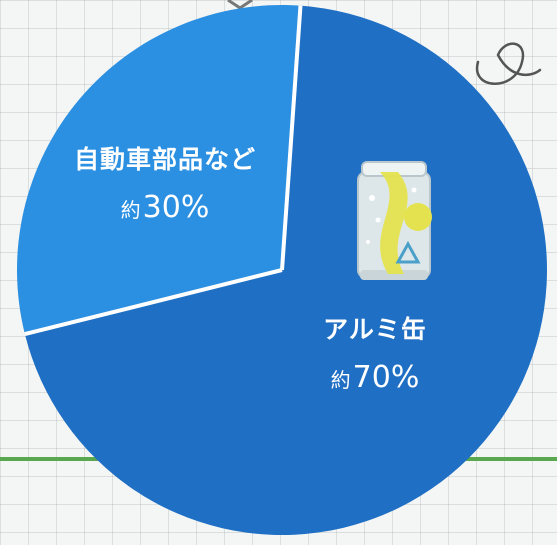 This screenshot has height=545, width=557. I want to click on handwritten-curl-mark, so click(508, 63).